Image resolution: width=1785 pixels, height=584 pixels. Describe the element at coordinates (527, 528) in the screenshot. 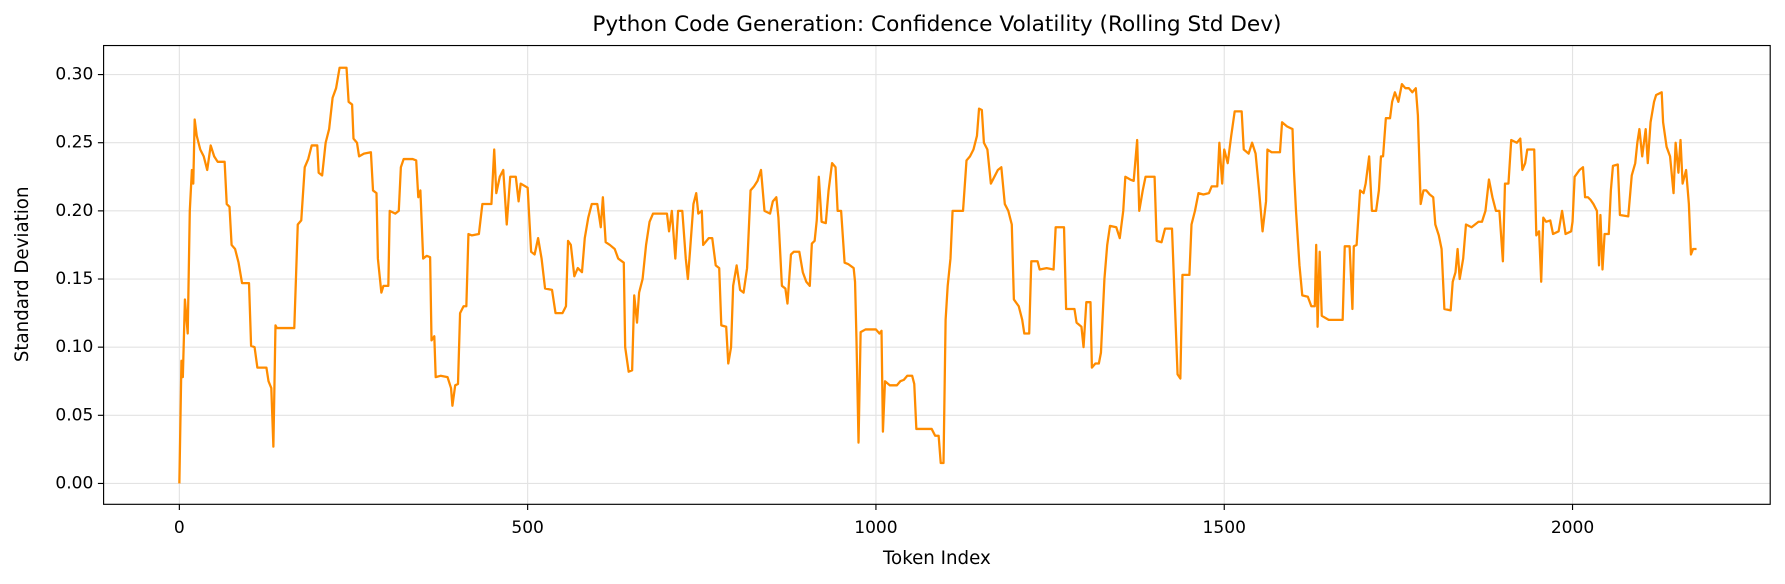

I see `x-tick-label: 500` at that location.